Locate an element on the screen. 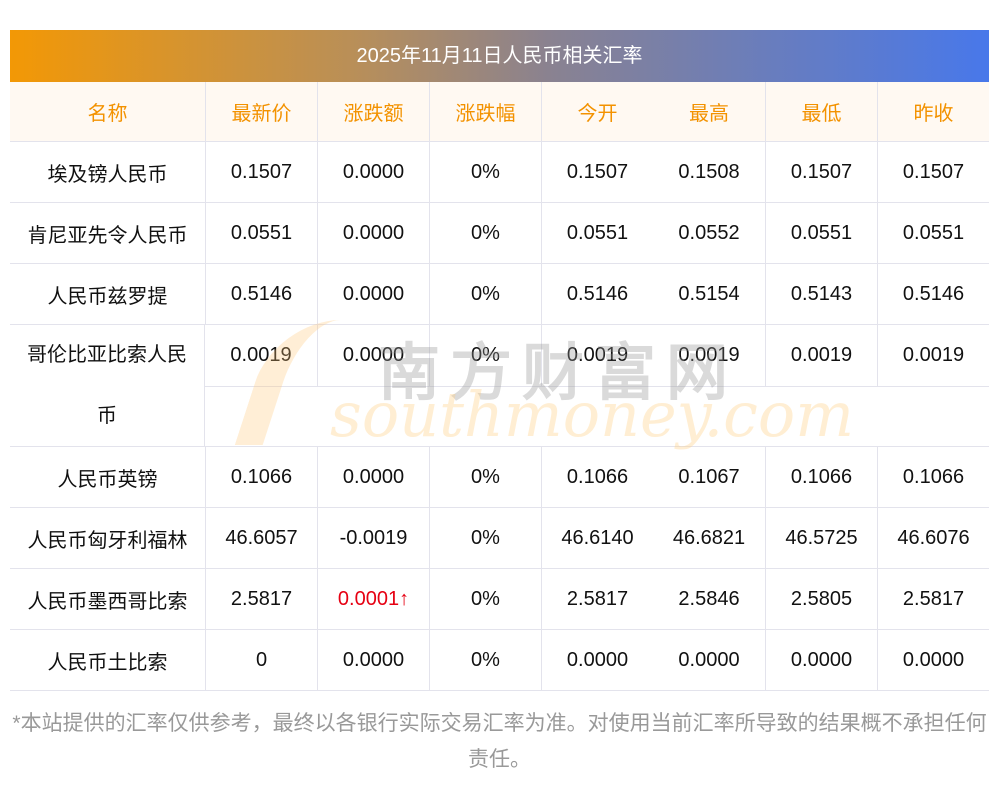  cell-5: 2.5846 is located at coordinates (709, 598).